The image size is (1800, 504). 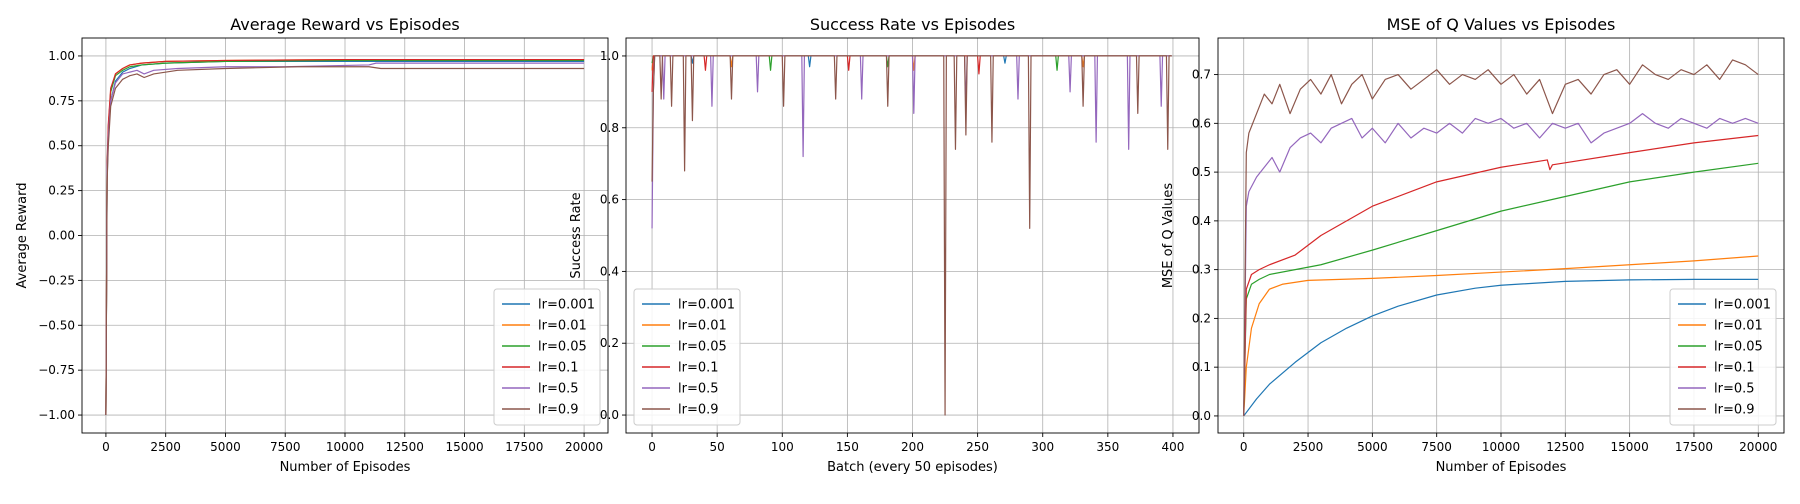 I want to click on y-tick-label: 0.00, so click(x=61, y=236).